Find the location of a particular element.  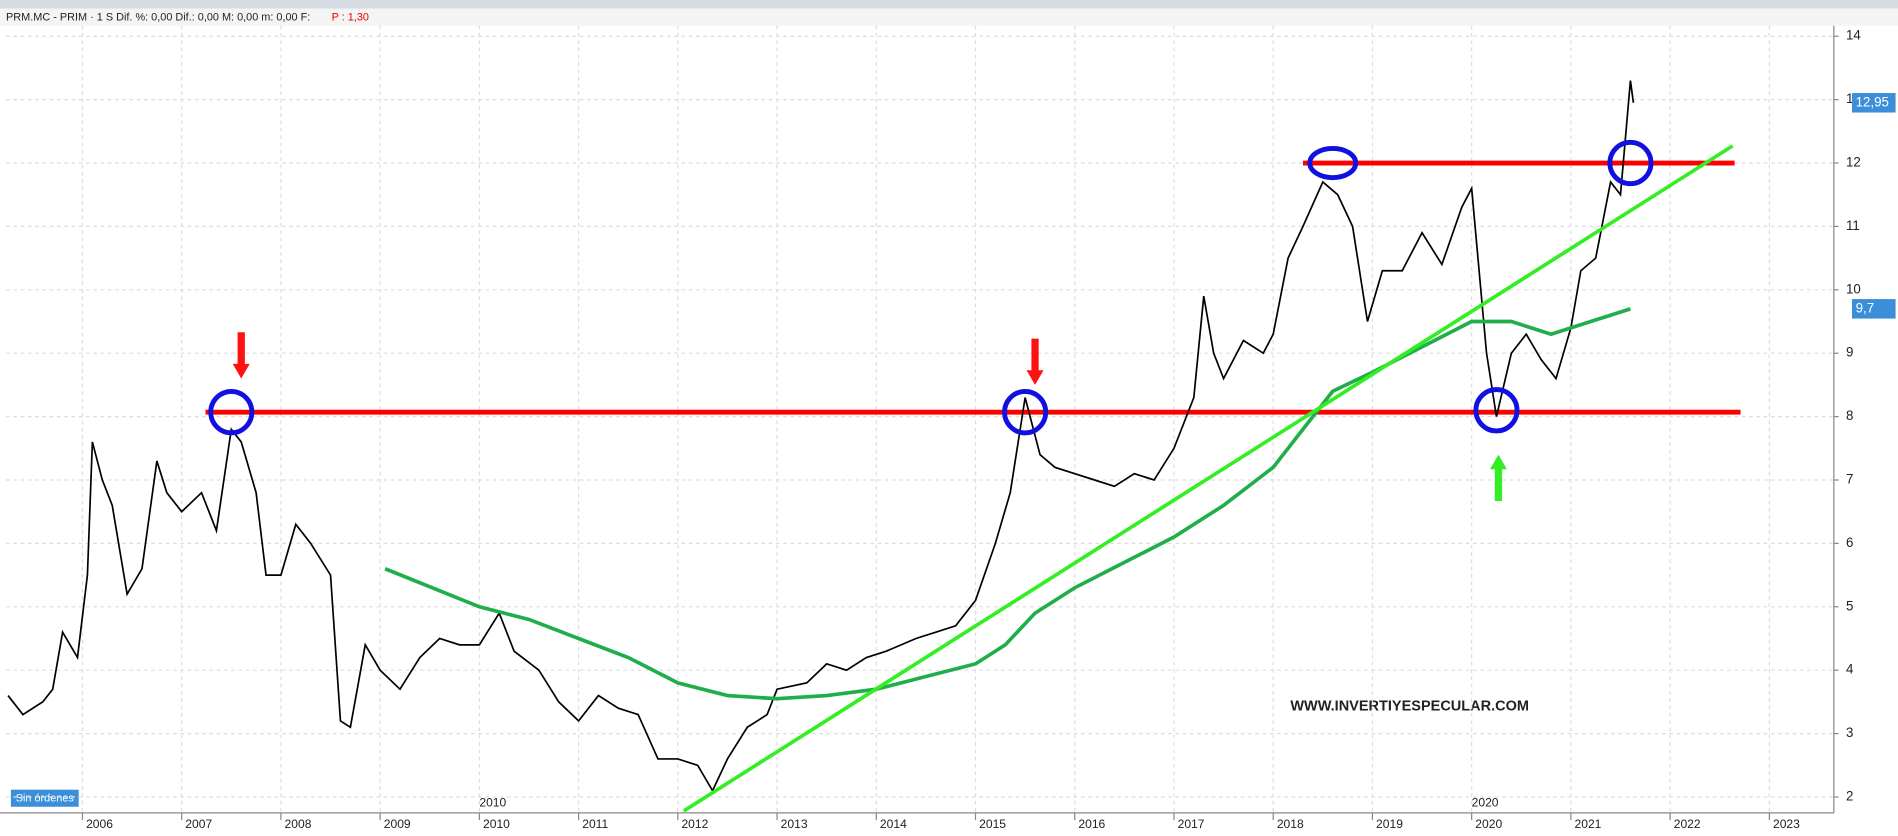

status-box is located at coordinates (44, 798).